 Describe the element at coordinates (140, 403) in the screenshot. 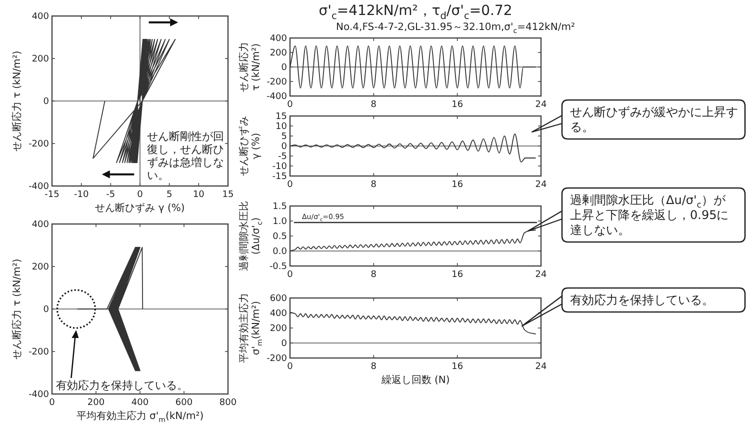

I see `x-tick-label: 400` at that location.